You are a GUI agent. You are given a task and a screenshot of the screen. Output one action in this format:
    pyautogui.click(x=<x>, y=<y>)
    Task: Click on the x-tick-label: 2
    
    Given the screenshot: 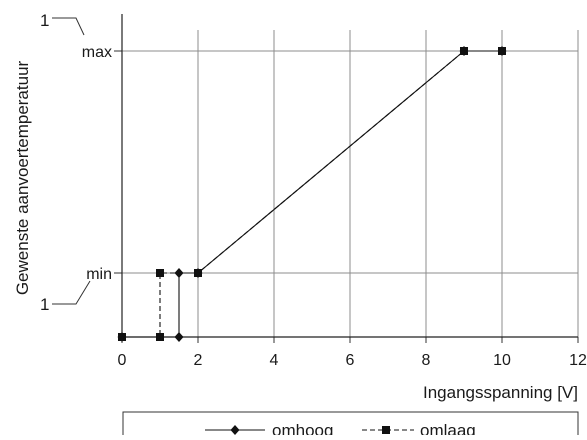 What is the action you would take?
    pyautogui.click(x=198, y=360)
    